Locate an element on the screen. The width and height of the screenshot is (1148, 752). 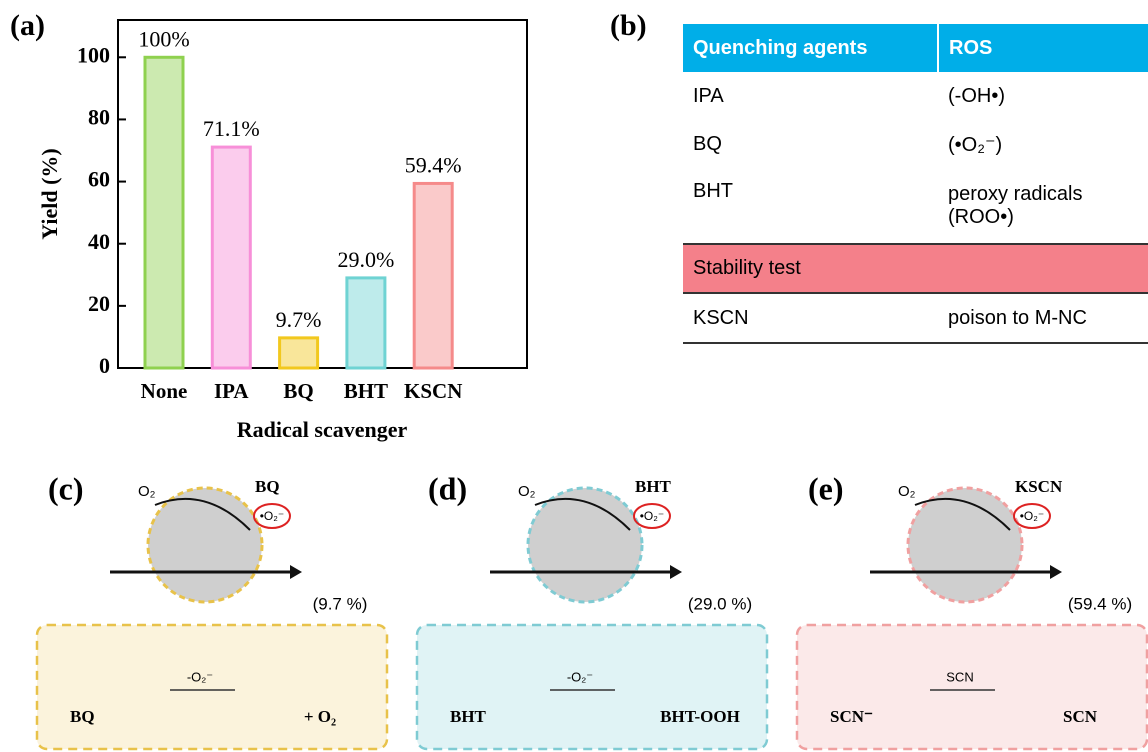
value-label: 100% is located at coordinates (163, 38).